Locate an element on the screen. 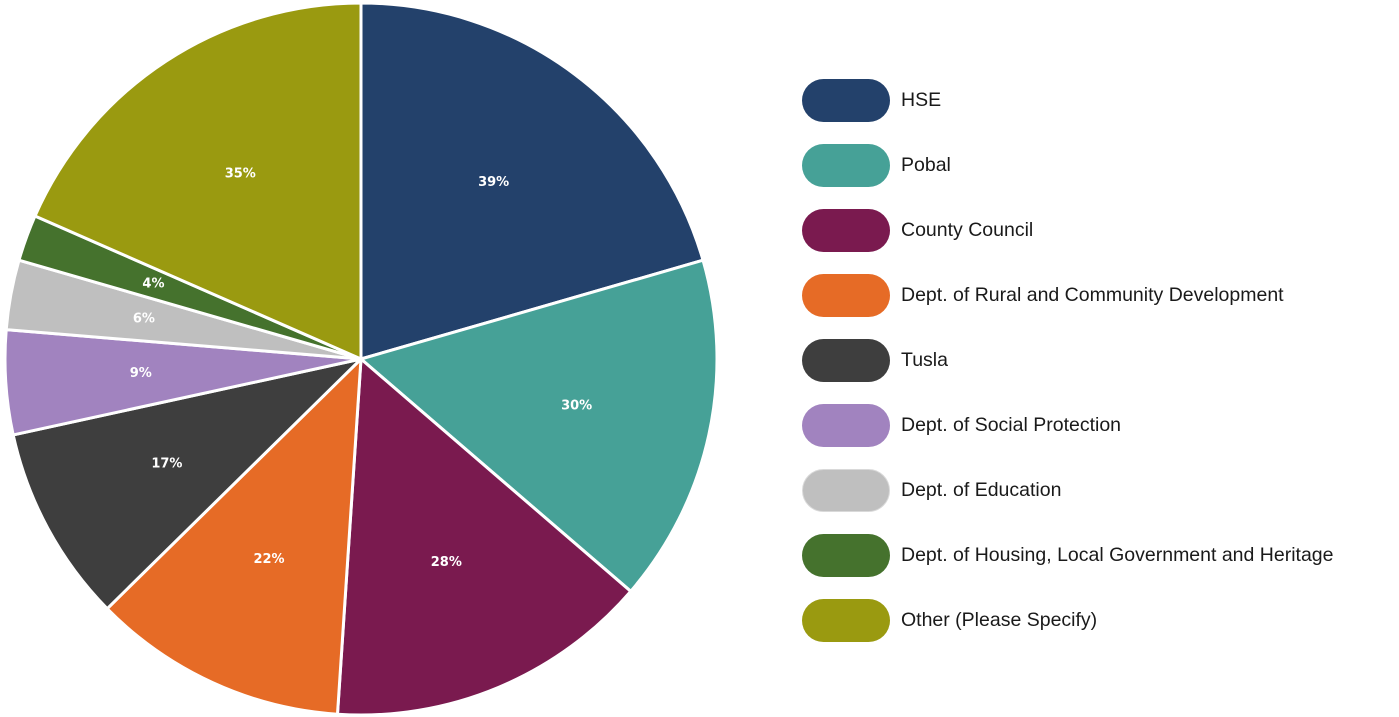  legend-item: Pobal is located at coordinates (1097, 165).